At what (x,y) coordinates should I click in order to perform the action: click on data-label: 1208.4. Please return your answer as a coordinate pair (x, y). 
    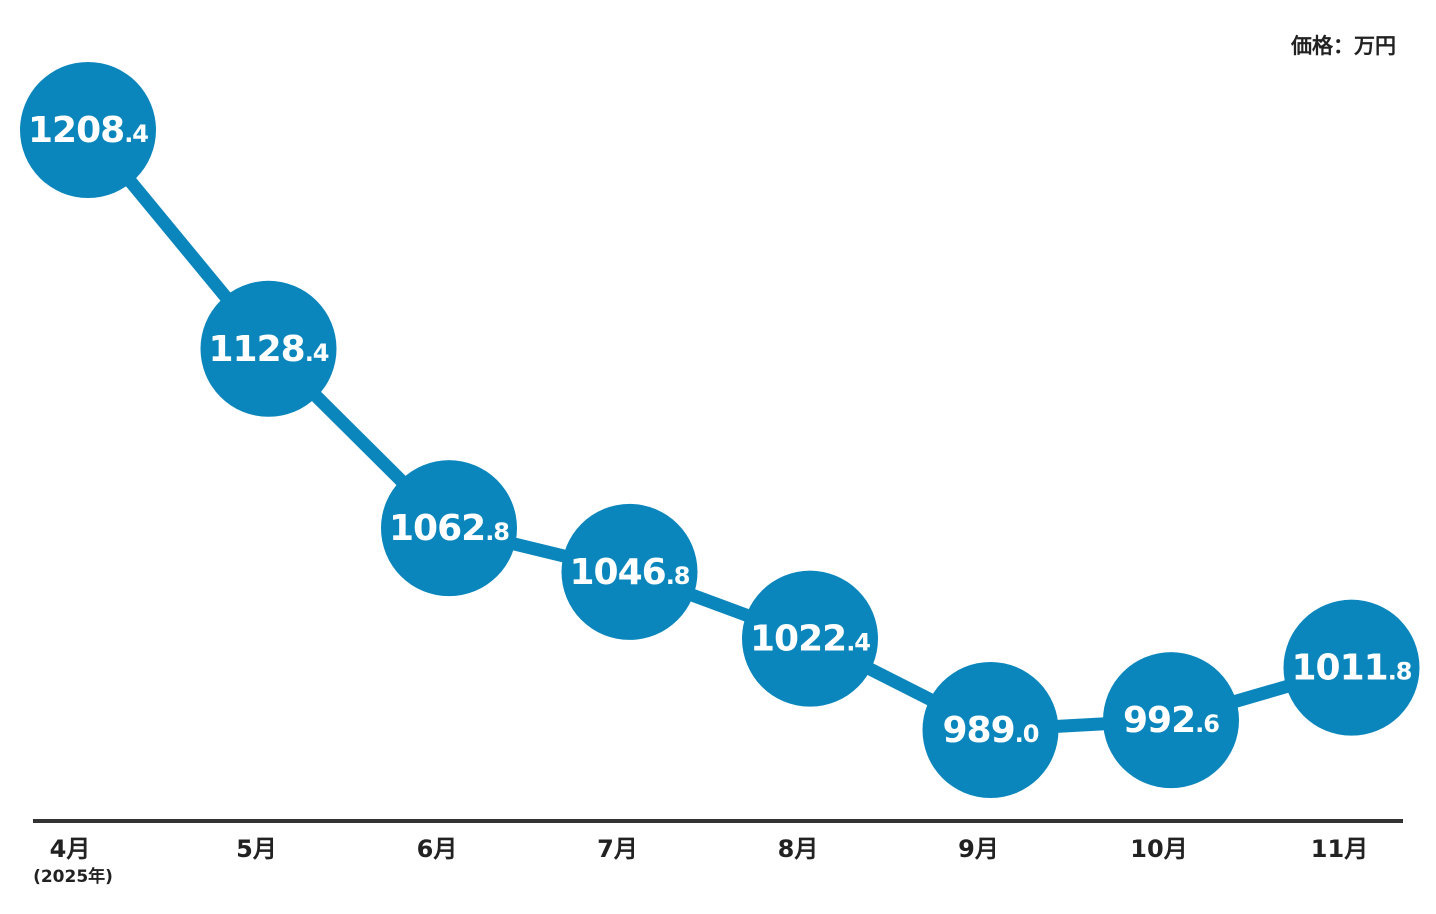
    Looking at the image, I should click on (88, 130).